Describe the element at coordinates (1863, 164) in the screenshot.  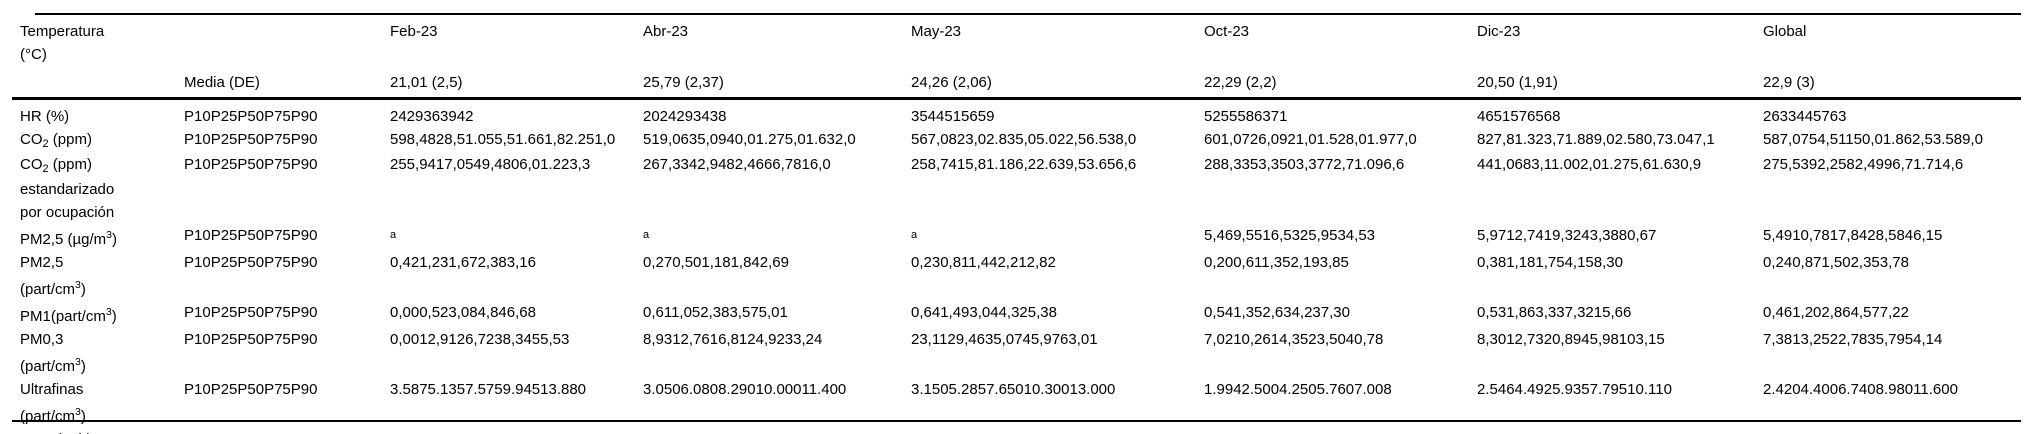
I see `value-co2std-global: 275,5392,2582,4996,71.714,6` at that location.